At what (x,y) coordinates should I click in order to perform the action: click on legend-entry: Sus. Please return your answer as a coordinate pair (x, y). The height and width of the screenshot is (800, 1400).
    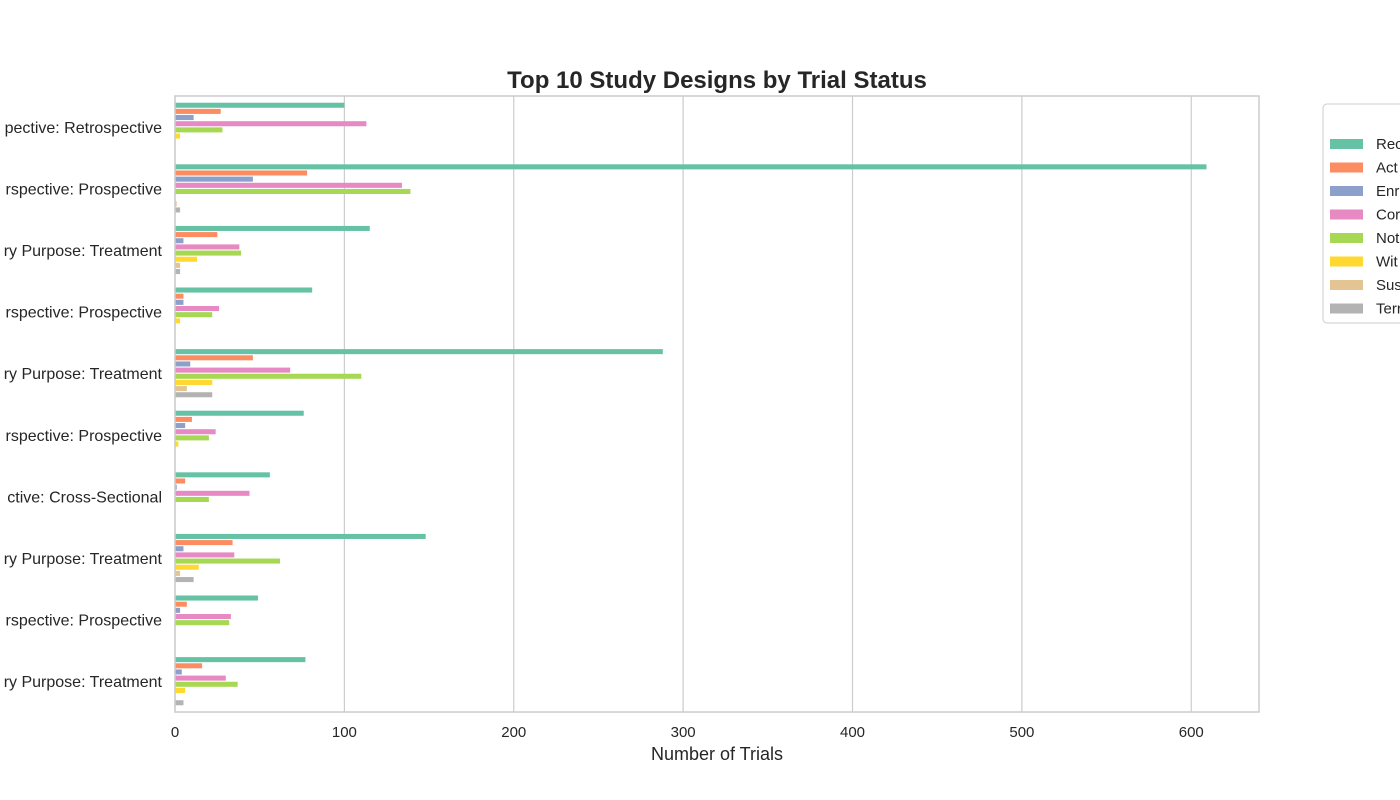
    Looking at the image, I should click on (1388, 285).